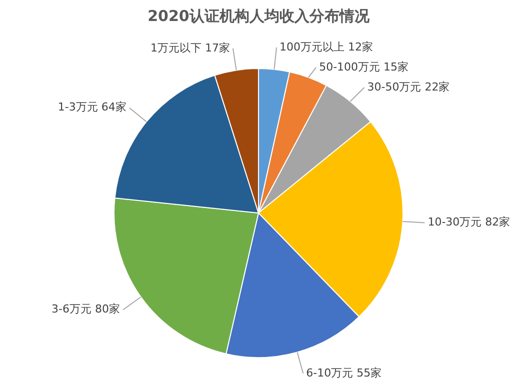 This screenshot has width=517, height=384. What do you see at coordinates (190, 47) in the screenshot?
I see `slice-label: 1万元以下 17家` at bounding box center [190, 47].